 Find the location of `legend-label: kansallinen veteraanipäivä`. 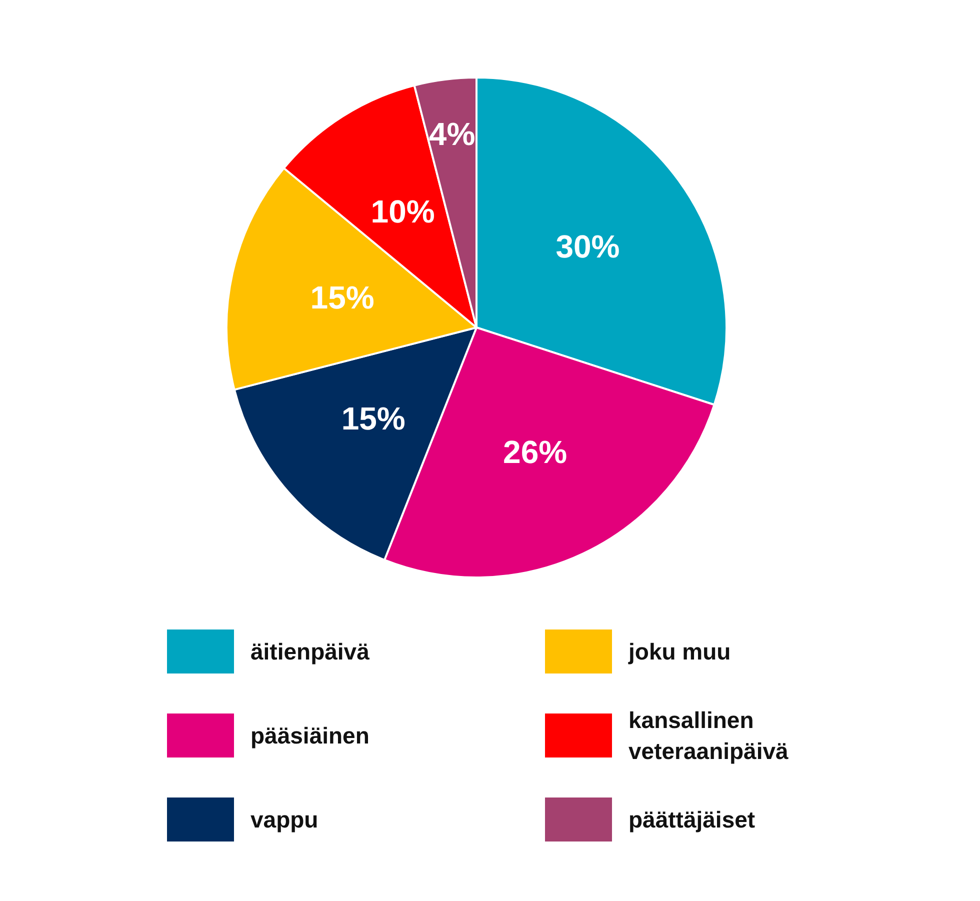

legend-label: kansallinen veteraanipäivä is located at coordinates (708, 735).